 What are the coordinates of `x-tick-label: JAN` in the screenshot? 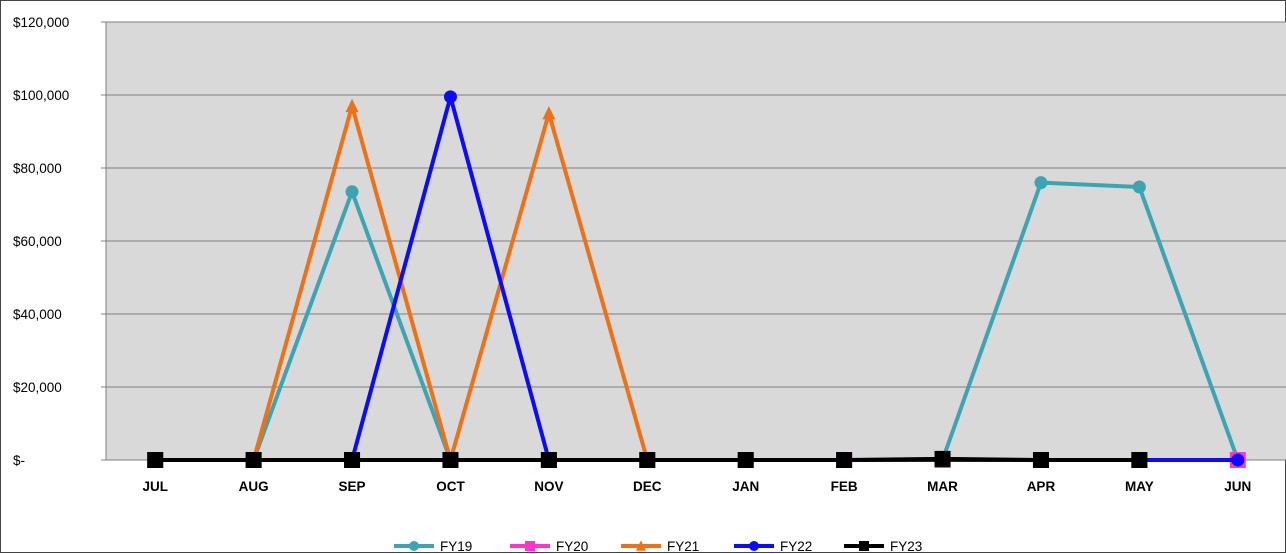 It's located at (745, 486).